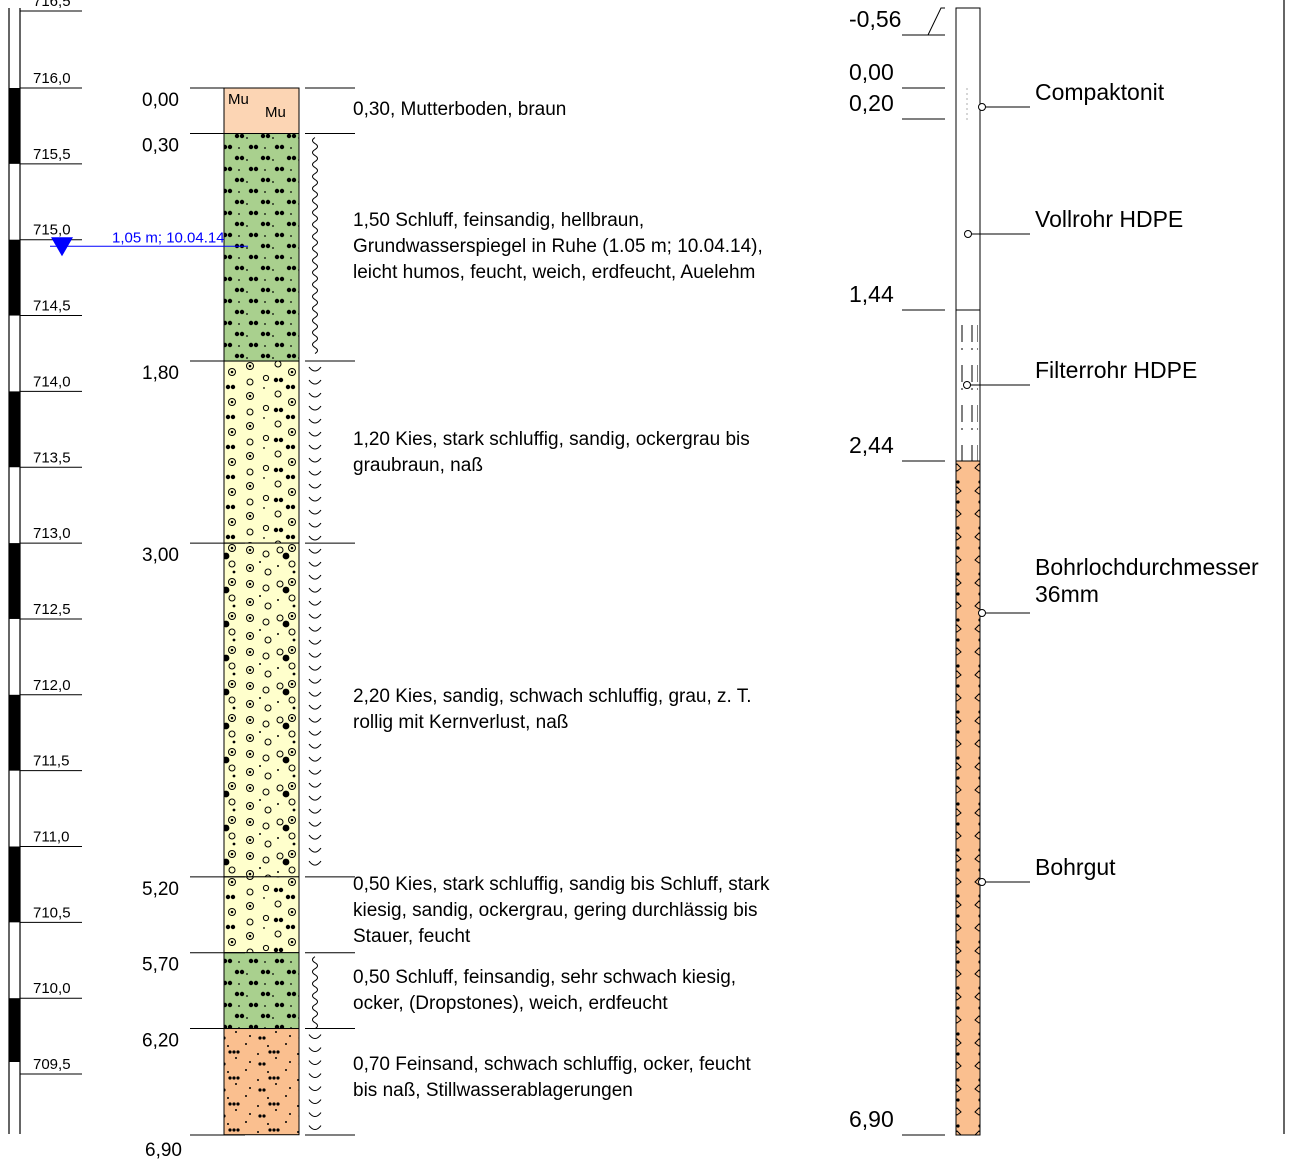  What do you see at coordinates (160, 146) in the screenshot?
I see `layer-top-depth: 0,30` at bounding box center [160, 146].